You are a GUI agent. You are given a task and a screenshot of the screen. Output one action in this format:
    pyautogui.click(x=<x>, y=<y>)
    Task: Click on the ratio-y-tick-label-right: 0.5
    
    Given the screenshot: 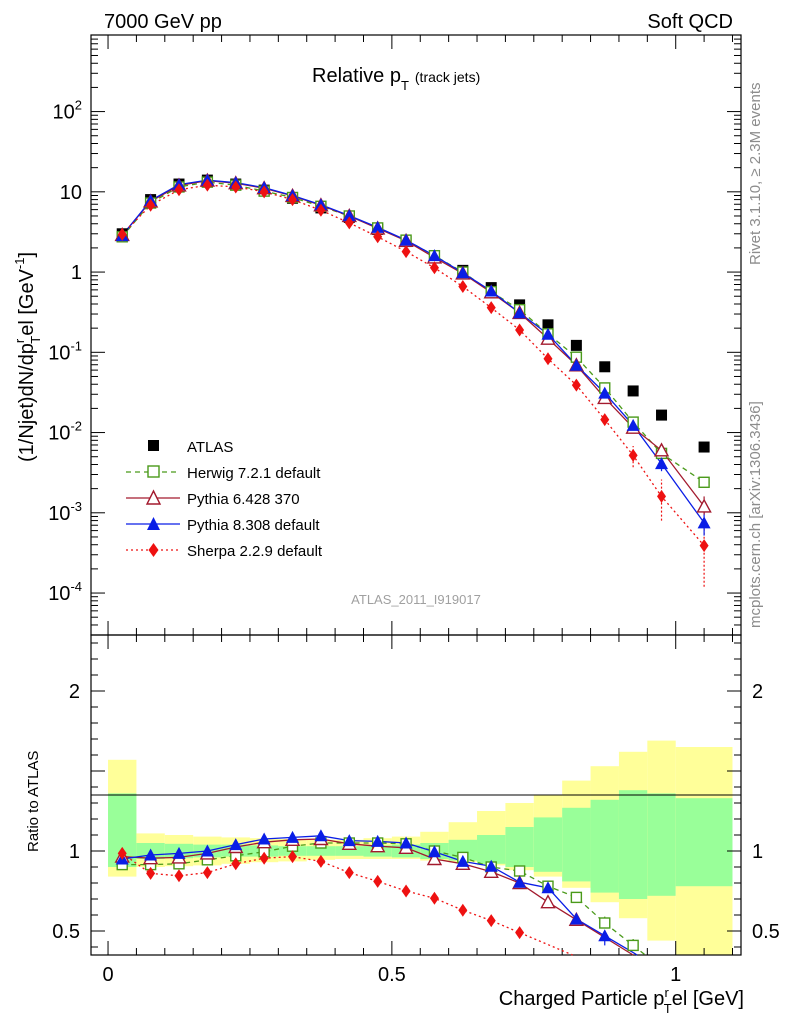 What is the action you would take?
    pyautogui.click(x=766, y=932)
    